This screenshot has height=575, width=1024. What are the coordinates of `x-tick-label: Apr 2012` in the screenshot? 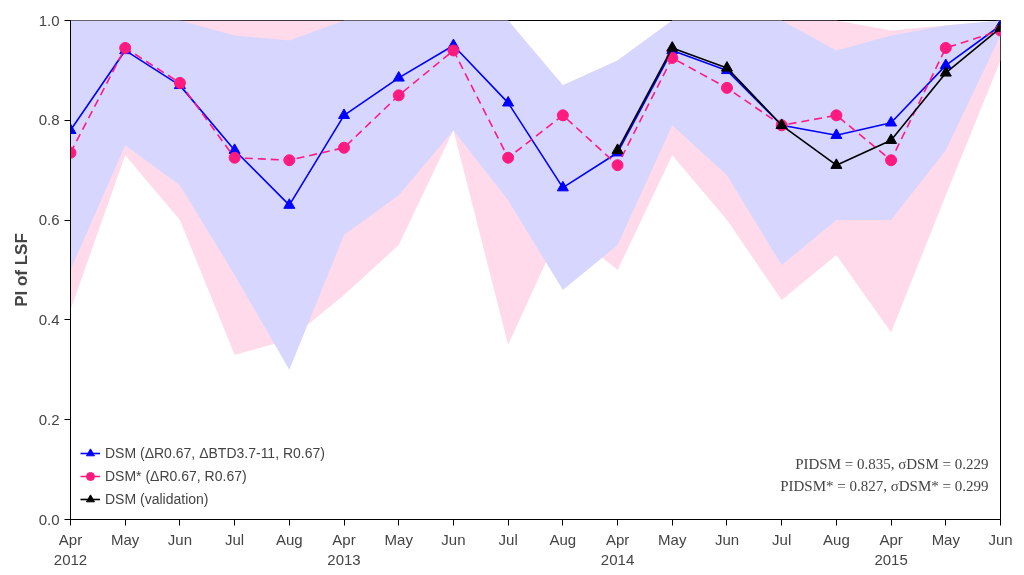 It's located at (70, 549).